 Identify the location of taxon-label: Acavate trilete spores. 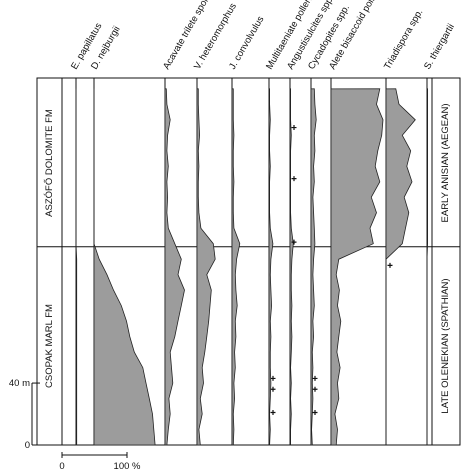
(188, 36).